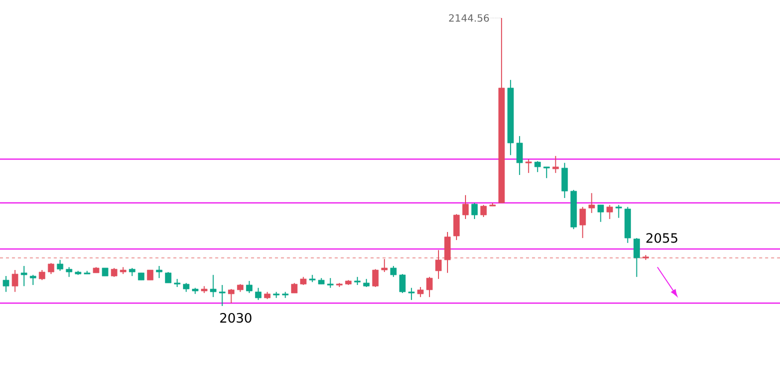  What do you see at coordinates (662, 238) in the screenshot?
I see `annotation: 2055` at bounding box center [662, 238].